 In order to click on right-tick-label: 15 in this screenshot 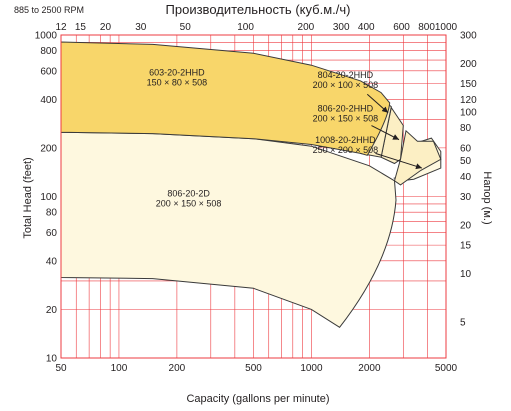, I will do `click(466, 246)`.